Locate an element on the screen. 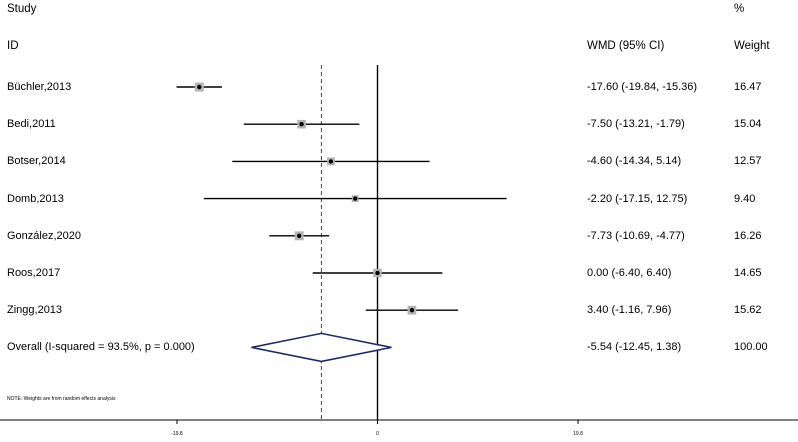 This screenshot has height=442, width=798. study-weight: 15.62 is located at coordinates (748, 310).